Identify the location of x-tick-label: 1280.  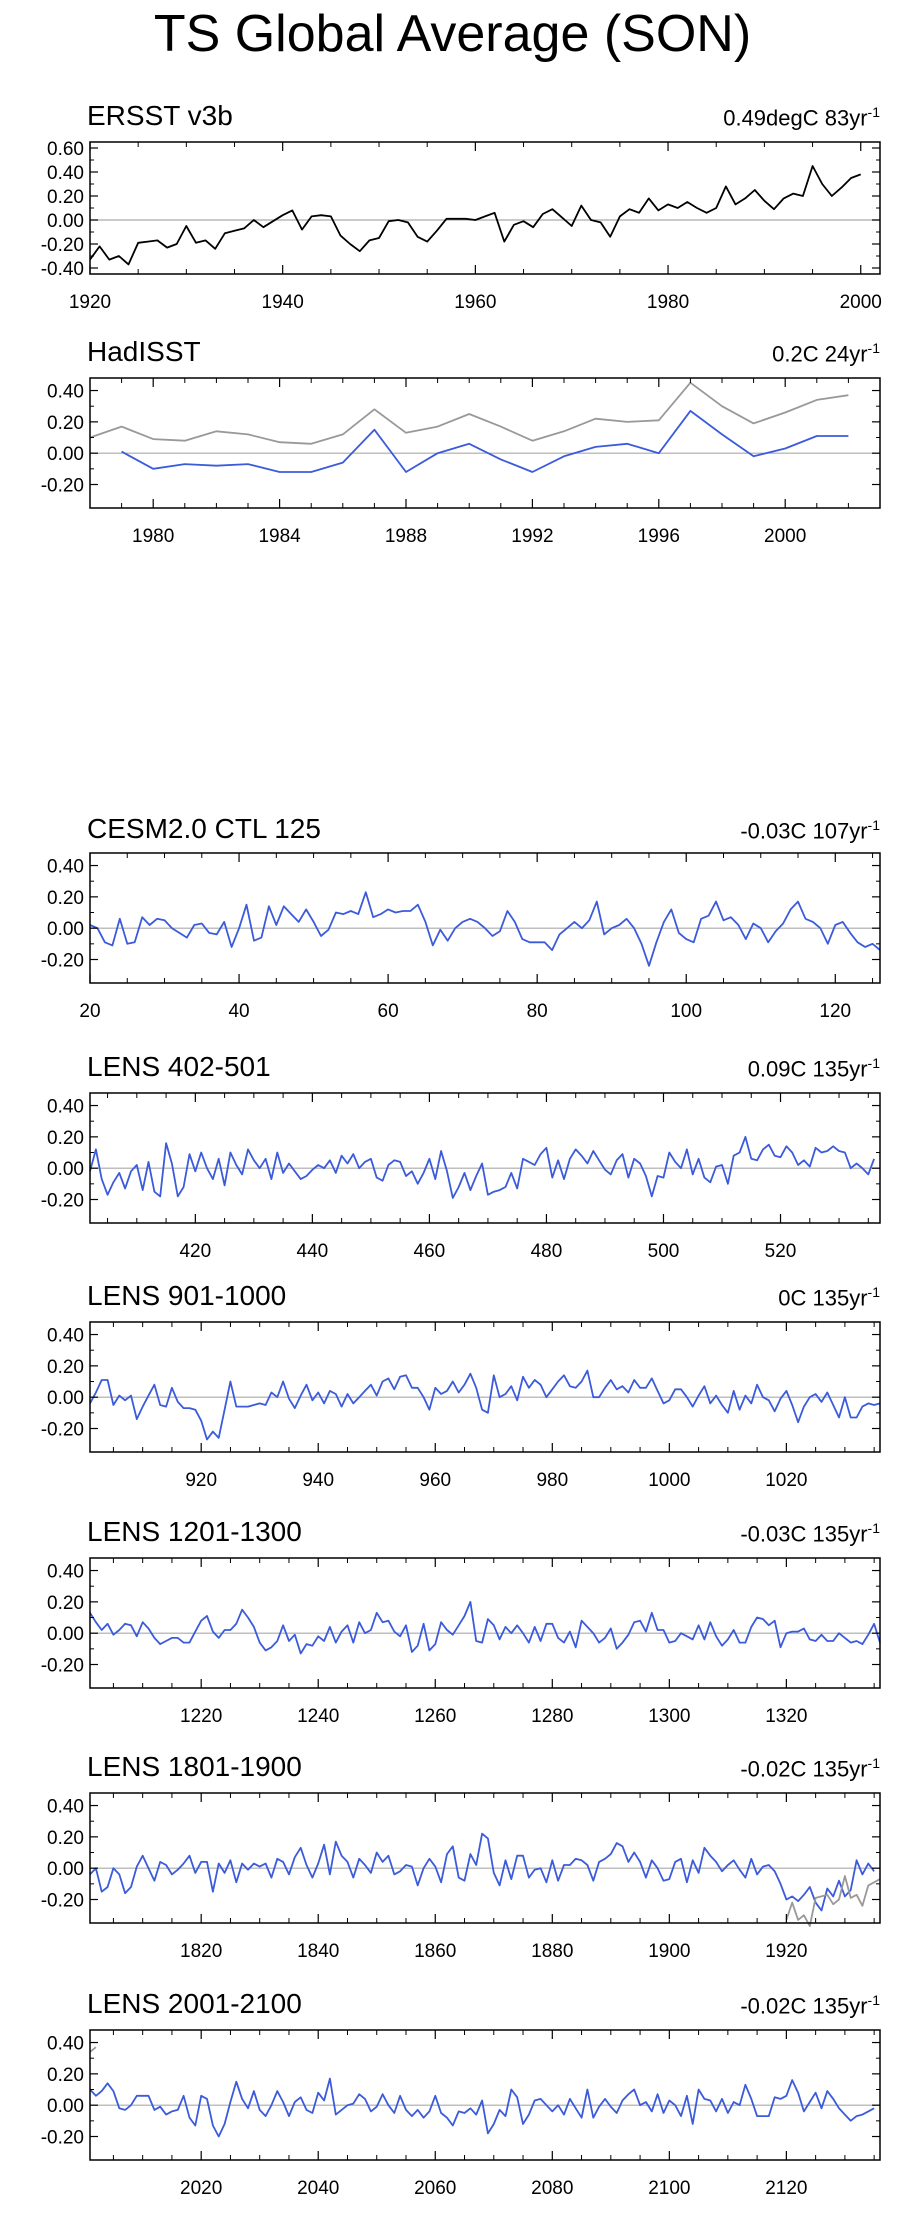
(552, 1716).